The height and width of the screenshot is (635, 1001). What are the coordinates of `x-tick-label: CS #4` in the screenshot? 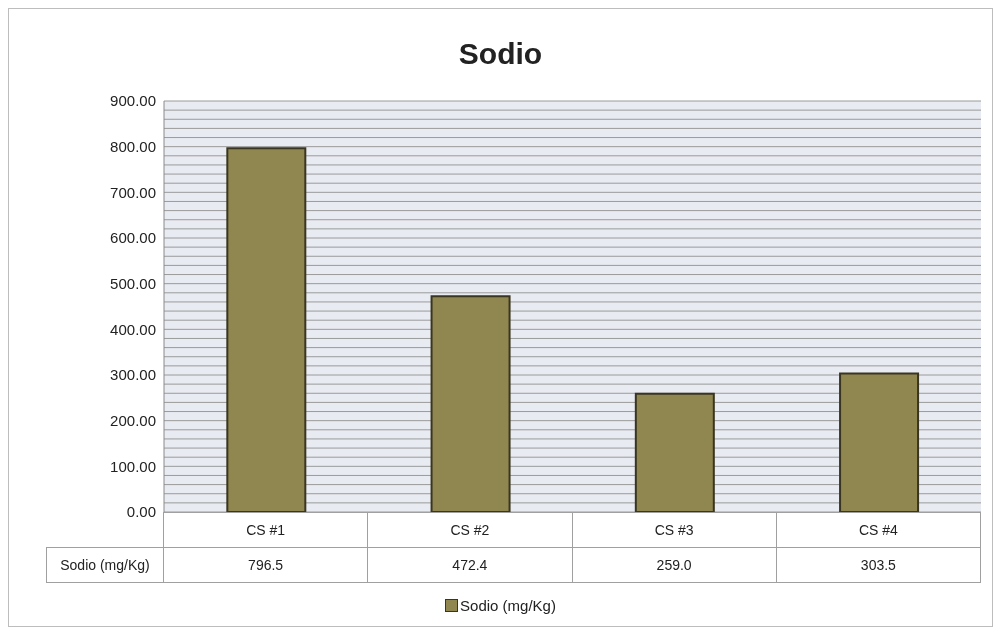 It's located at (878, 530).